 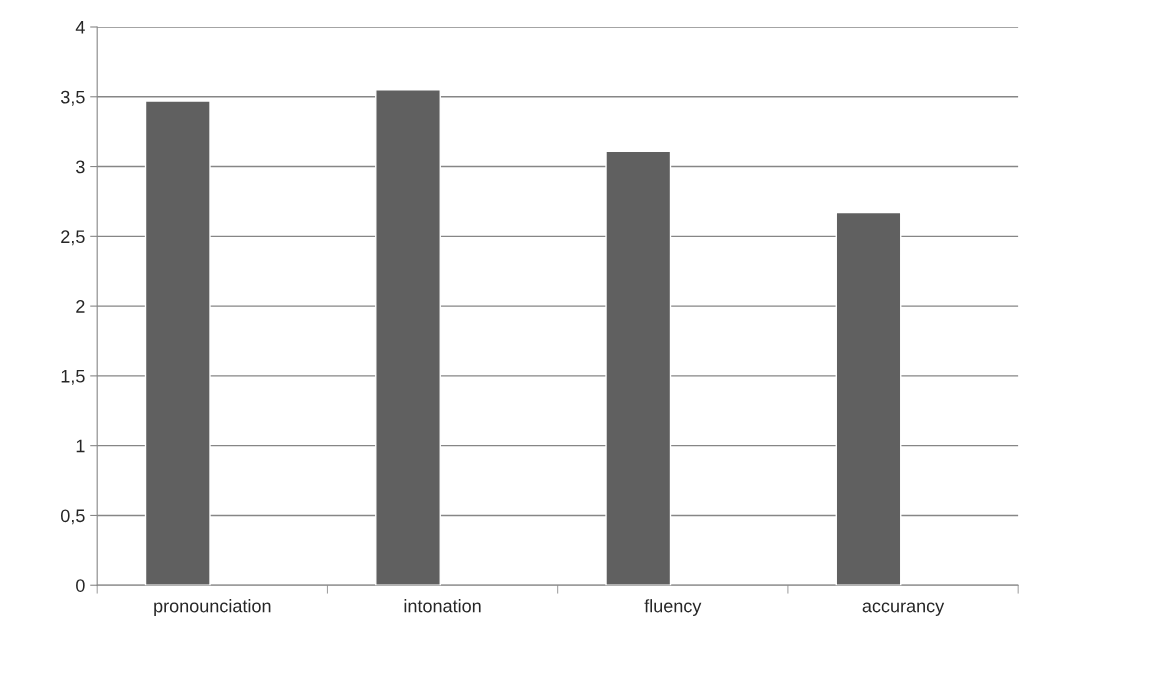 I want to click on y-tick-label: 3, so click(x=80, y=167).